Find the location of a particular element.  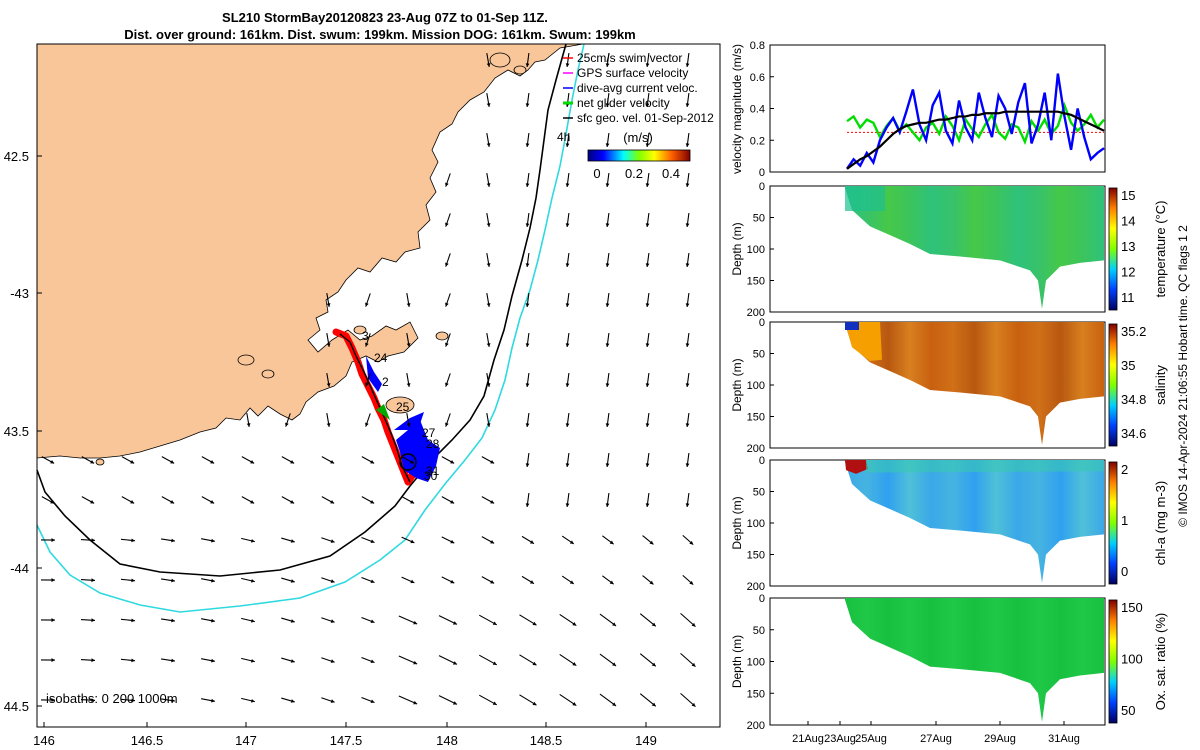

island is located at coordinates (442, 336).